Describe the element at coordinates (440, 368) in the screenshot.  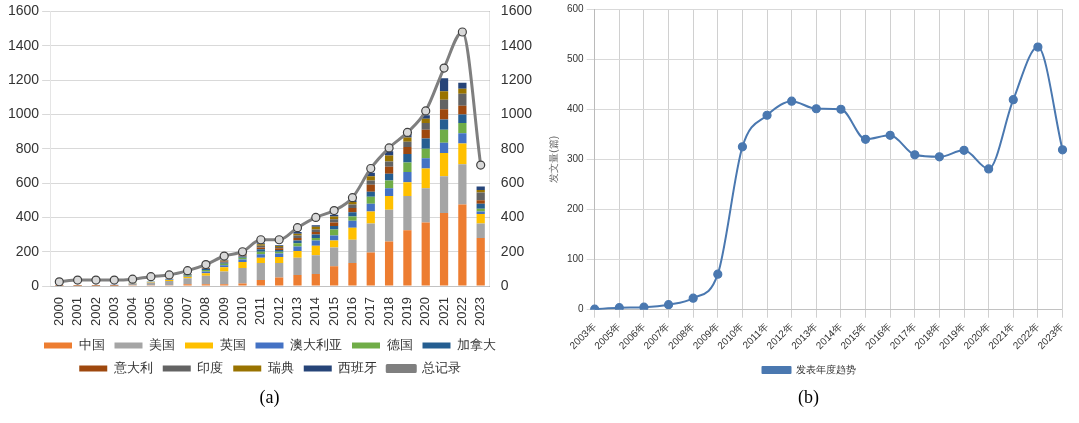
I see `legend-label: 总记录` at that location.